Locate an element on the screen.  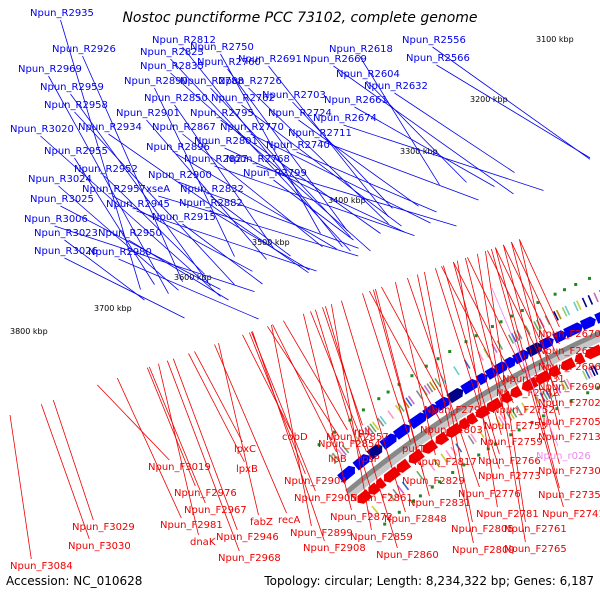
gene-label-npun-f2713: Npun_F2713 is located at coordinates (569, 437).